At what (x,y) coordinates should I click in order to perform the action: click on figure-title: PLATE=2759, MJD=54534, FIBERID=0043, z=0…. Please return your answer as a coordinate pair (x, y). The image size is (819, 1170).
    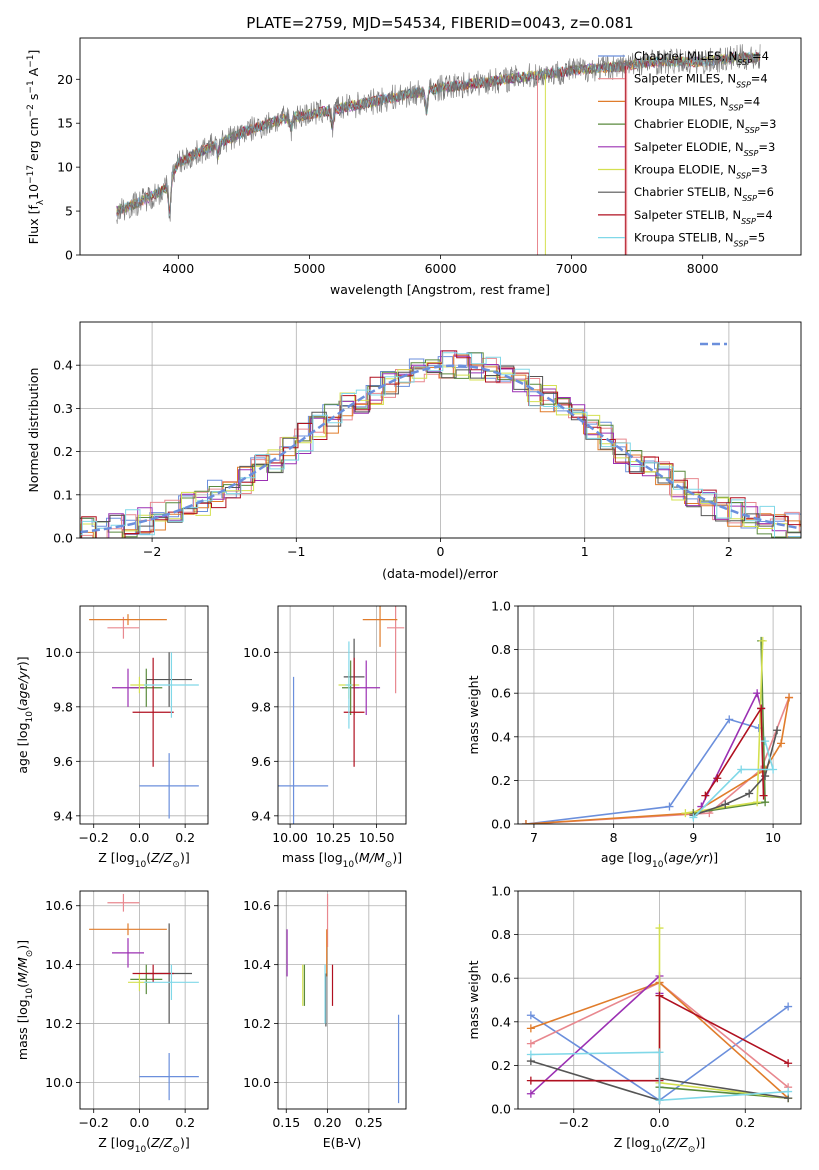
    Looking at the image, I should click on (439, 23).